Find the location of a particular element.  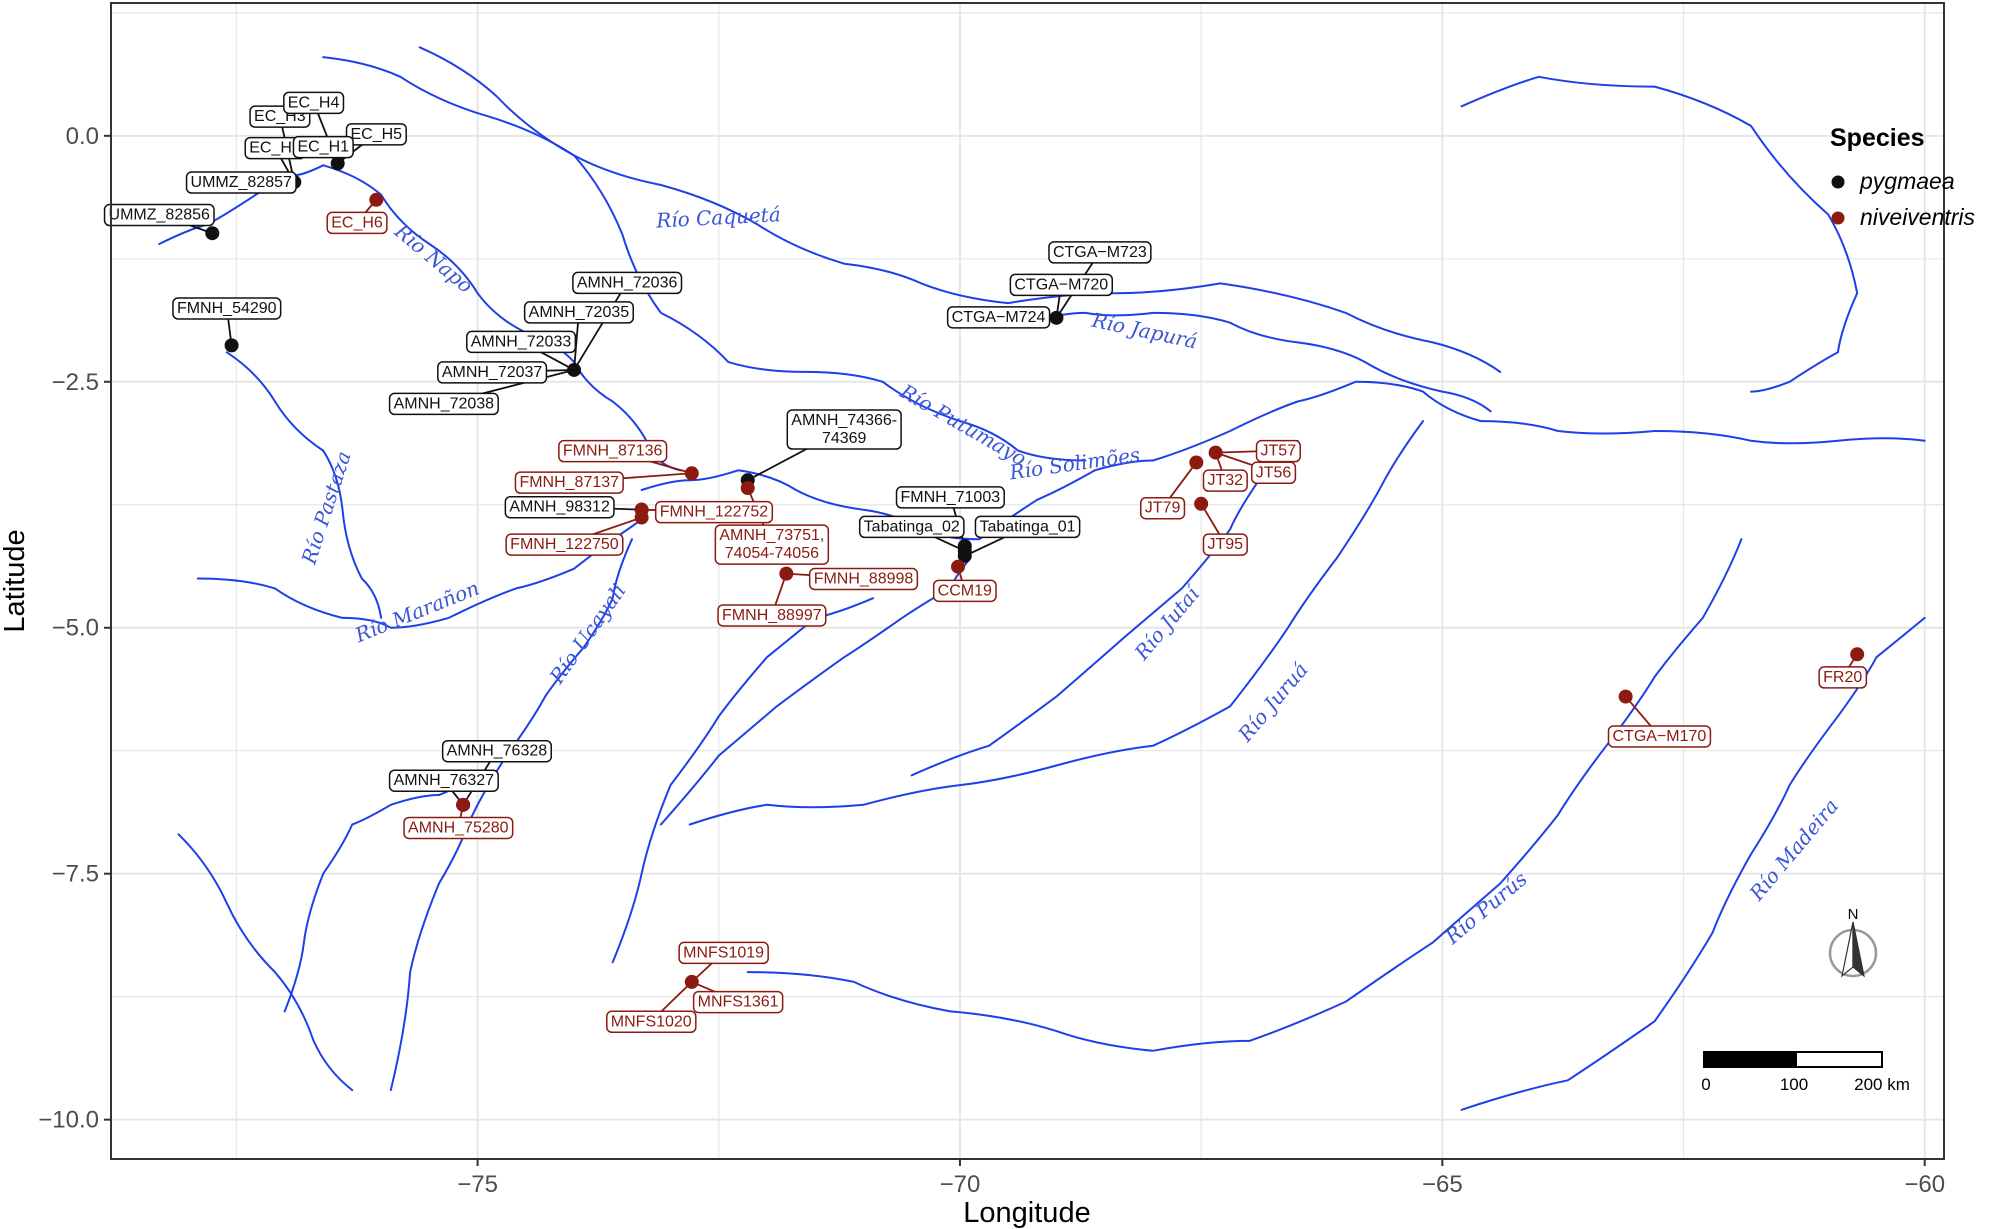

y-tick-label: −2.5 is located at coordinates (75, 382).